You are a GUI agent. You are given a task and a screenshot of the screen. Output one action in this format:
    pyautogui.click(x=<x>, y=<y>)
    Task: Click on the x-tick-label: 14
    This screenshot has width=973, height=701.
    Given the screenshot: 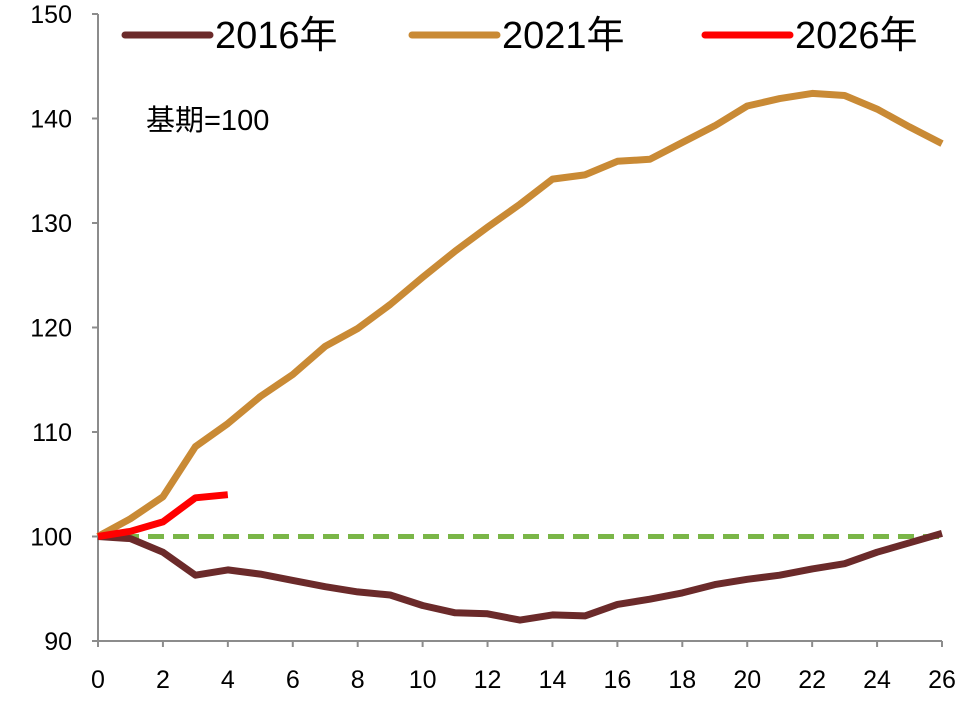 What is the action you would take?
    pyautogui.click(x=553, y=680)
    